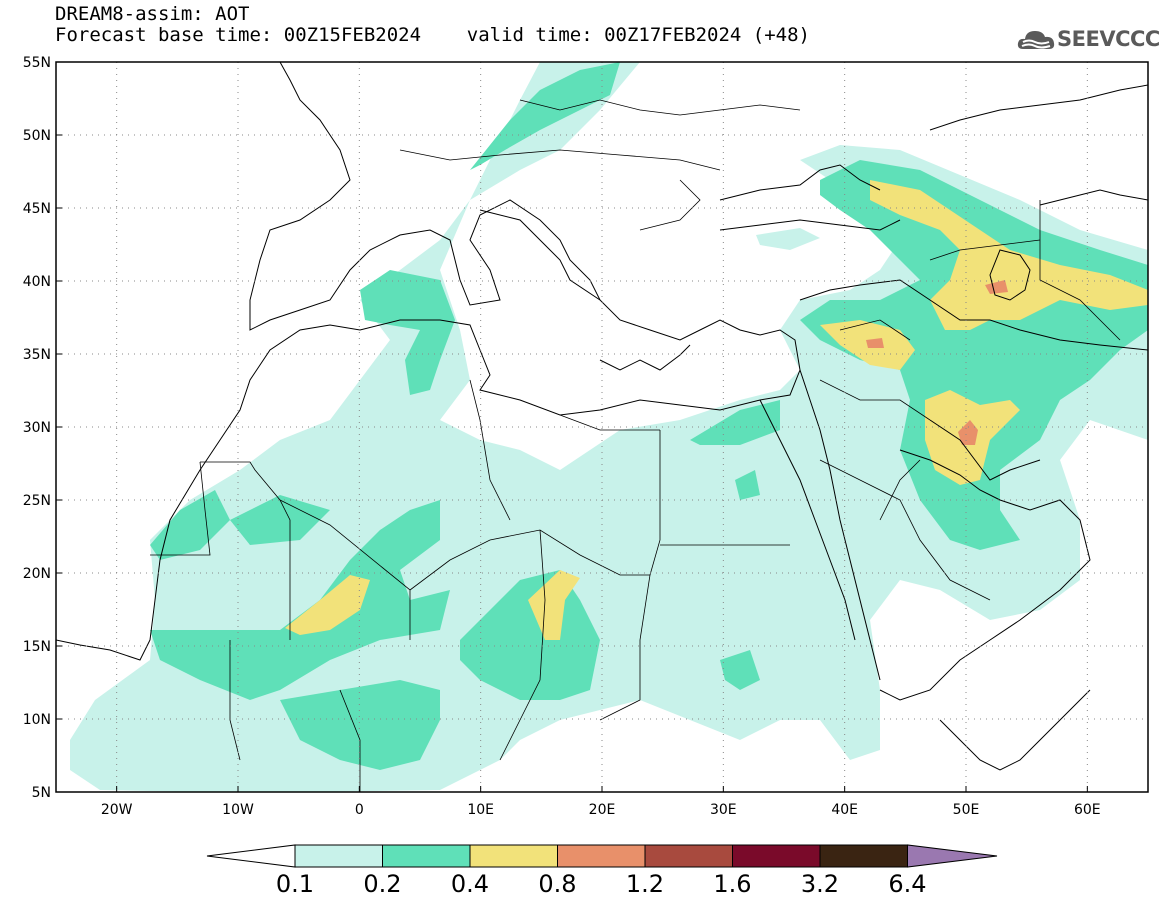  What do you see at coordinates (966, 810) in the screenshot?
I see `x-tick-label: 50E` at bounding box center [966, 810].